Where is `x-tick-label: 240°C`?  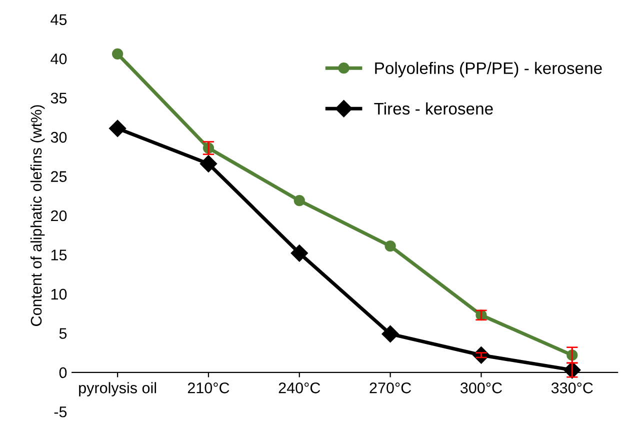
x-tick-label: 240°C is located at coordinates (299, 388).